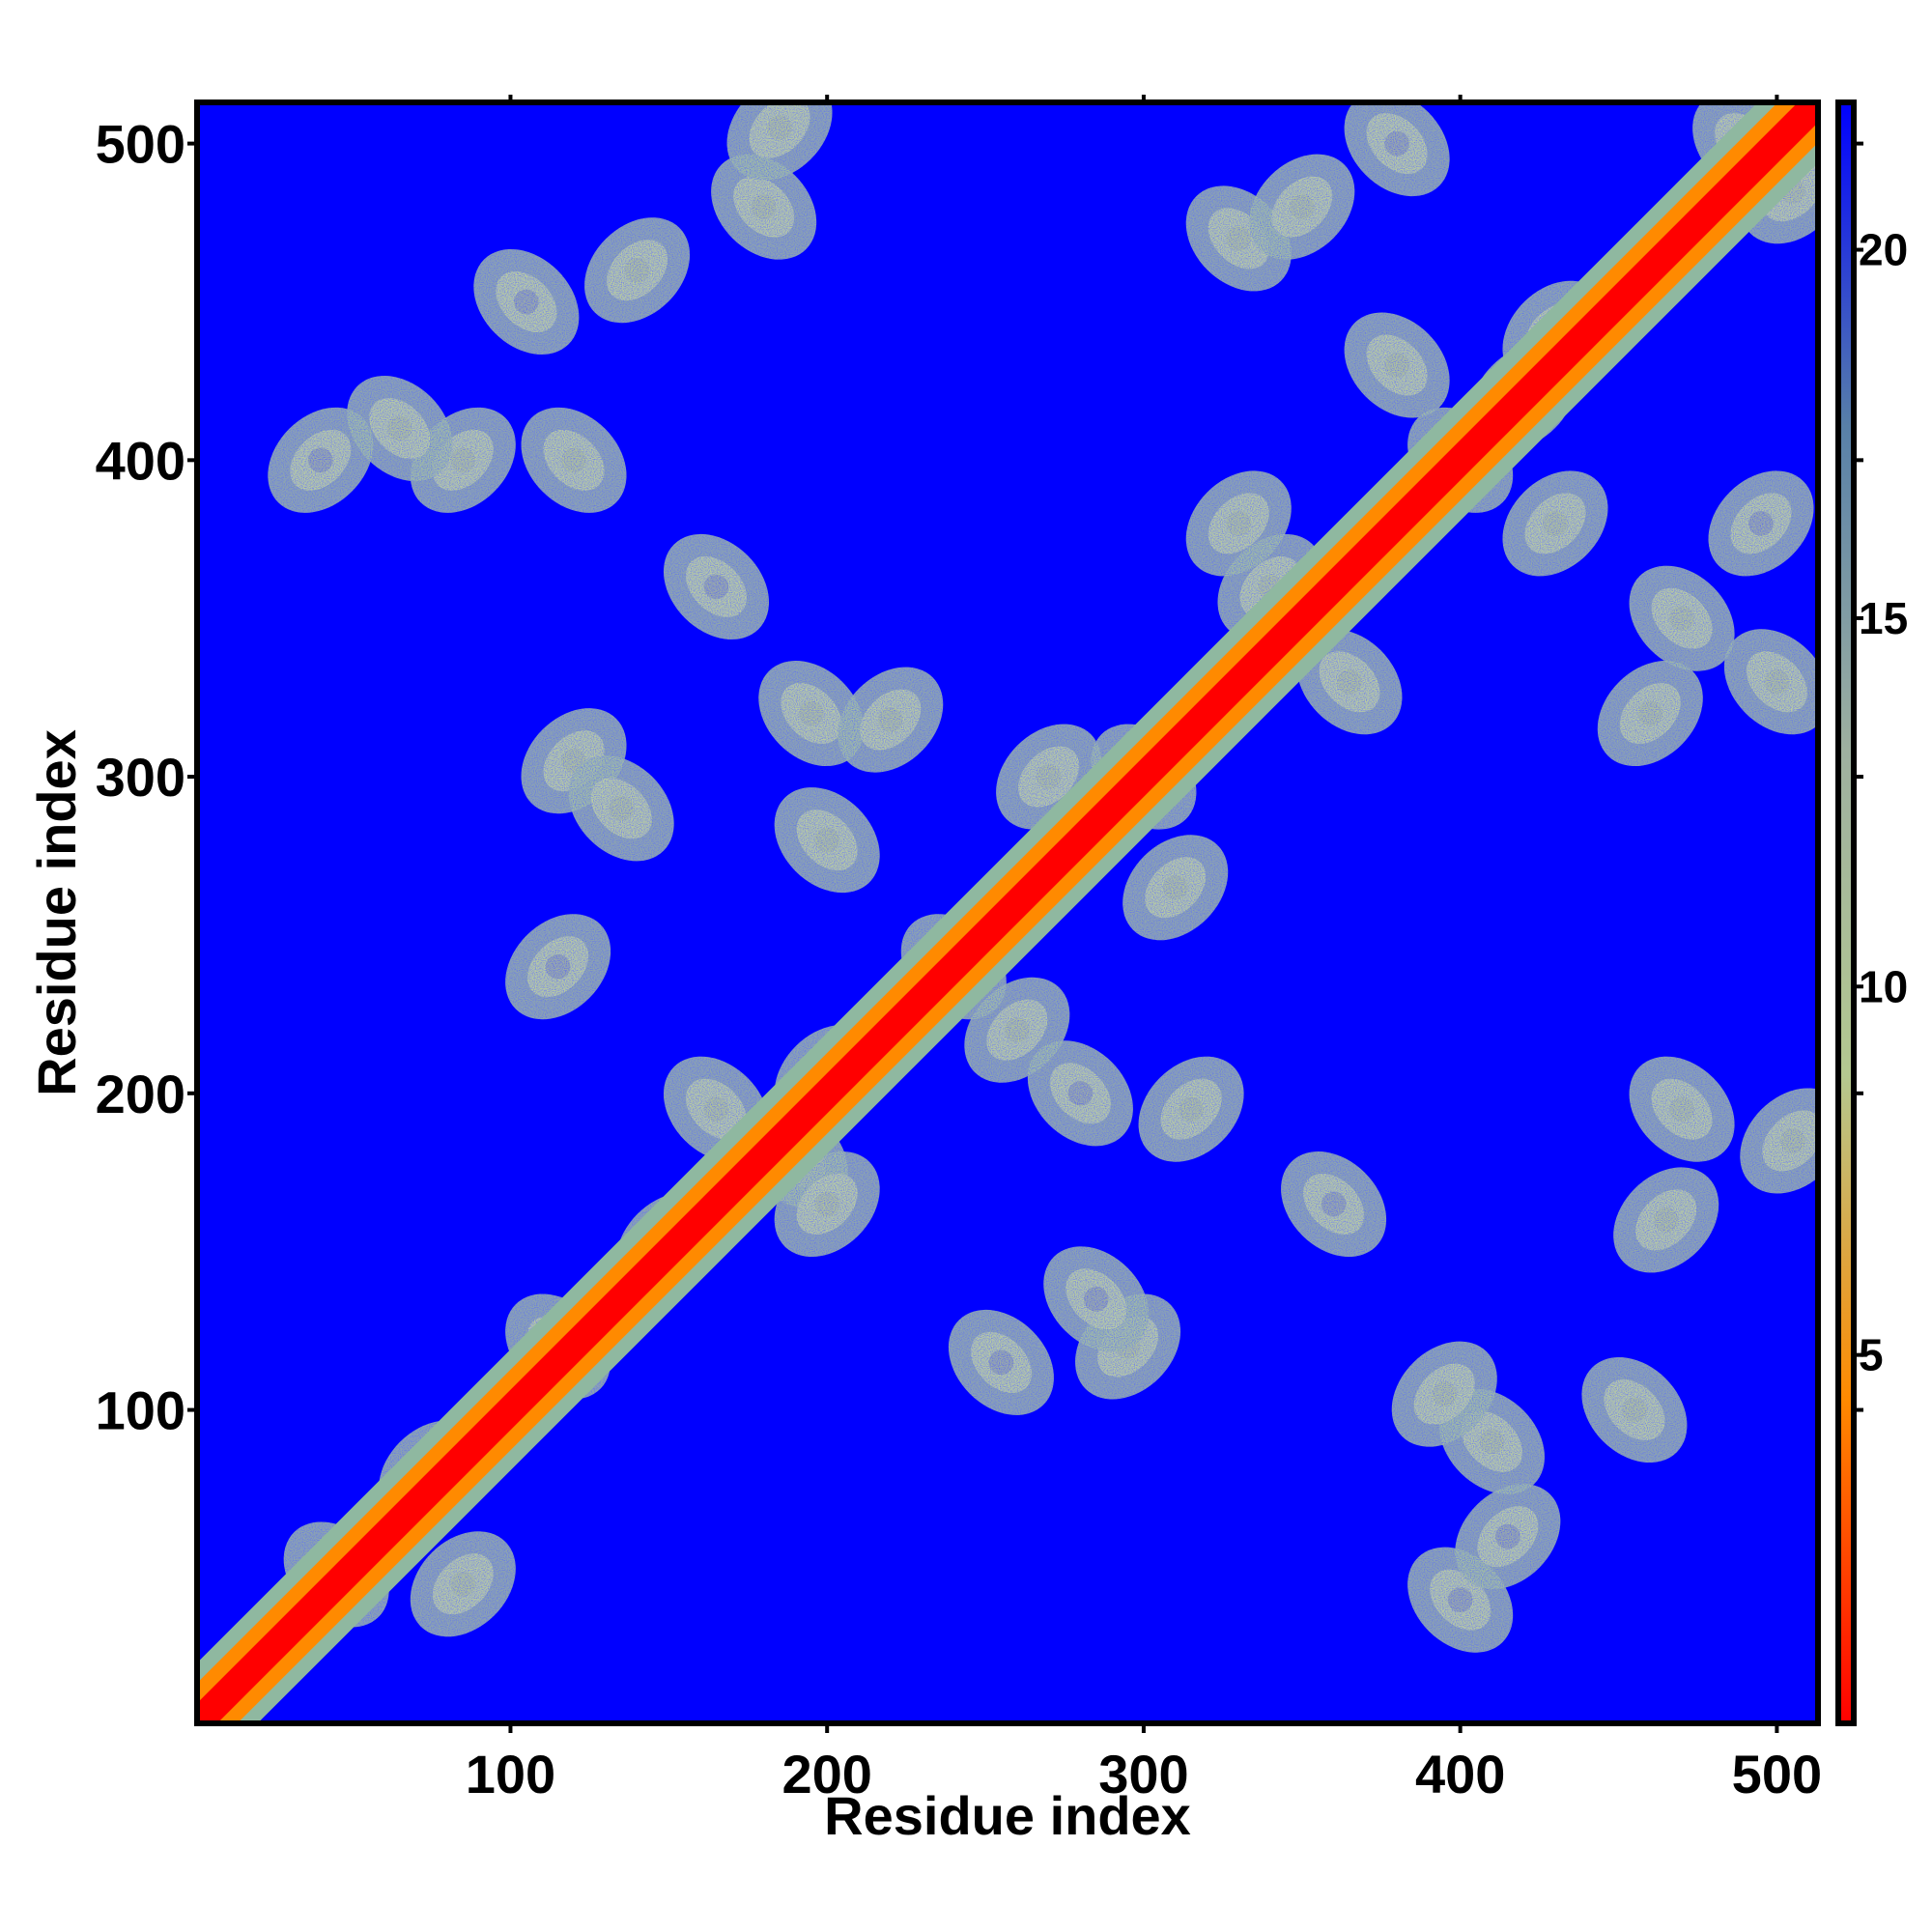 This screenshot has height=1932, width=1932. What do you see at coordinates (140, 460) in the screenshot?
I see `y-tick-label: 400` at bounding box center [140, 460].